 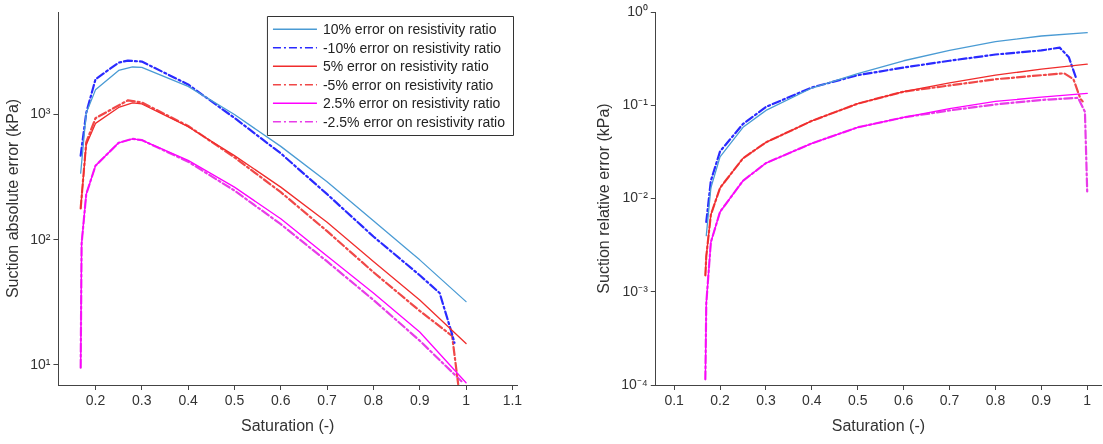 I want to click on line-series, so click(x=891, y=135).